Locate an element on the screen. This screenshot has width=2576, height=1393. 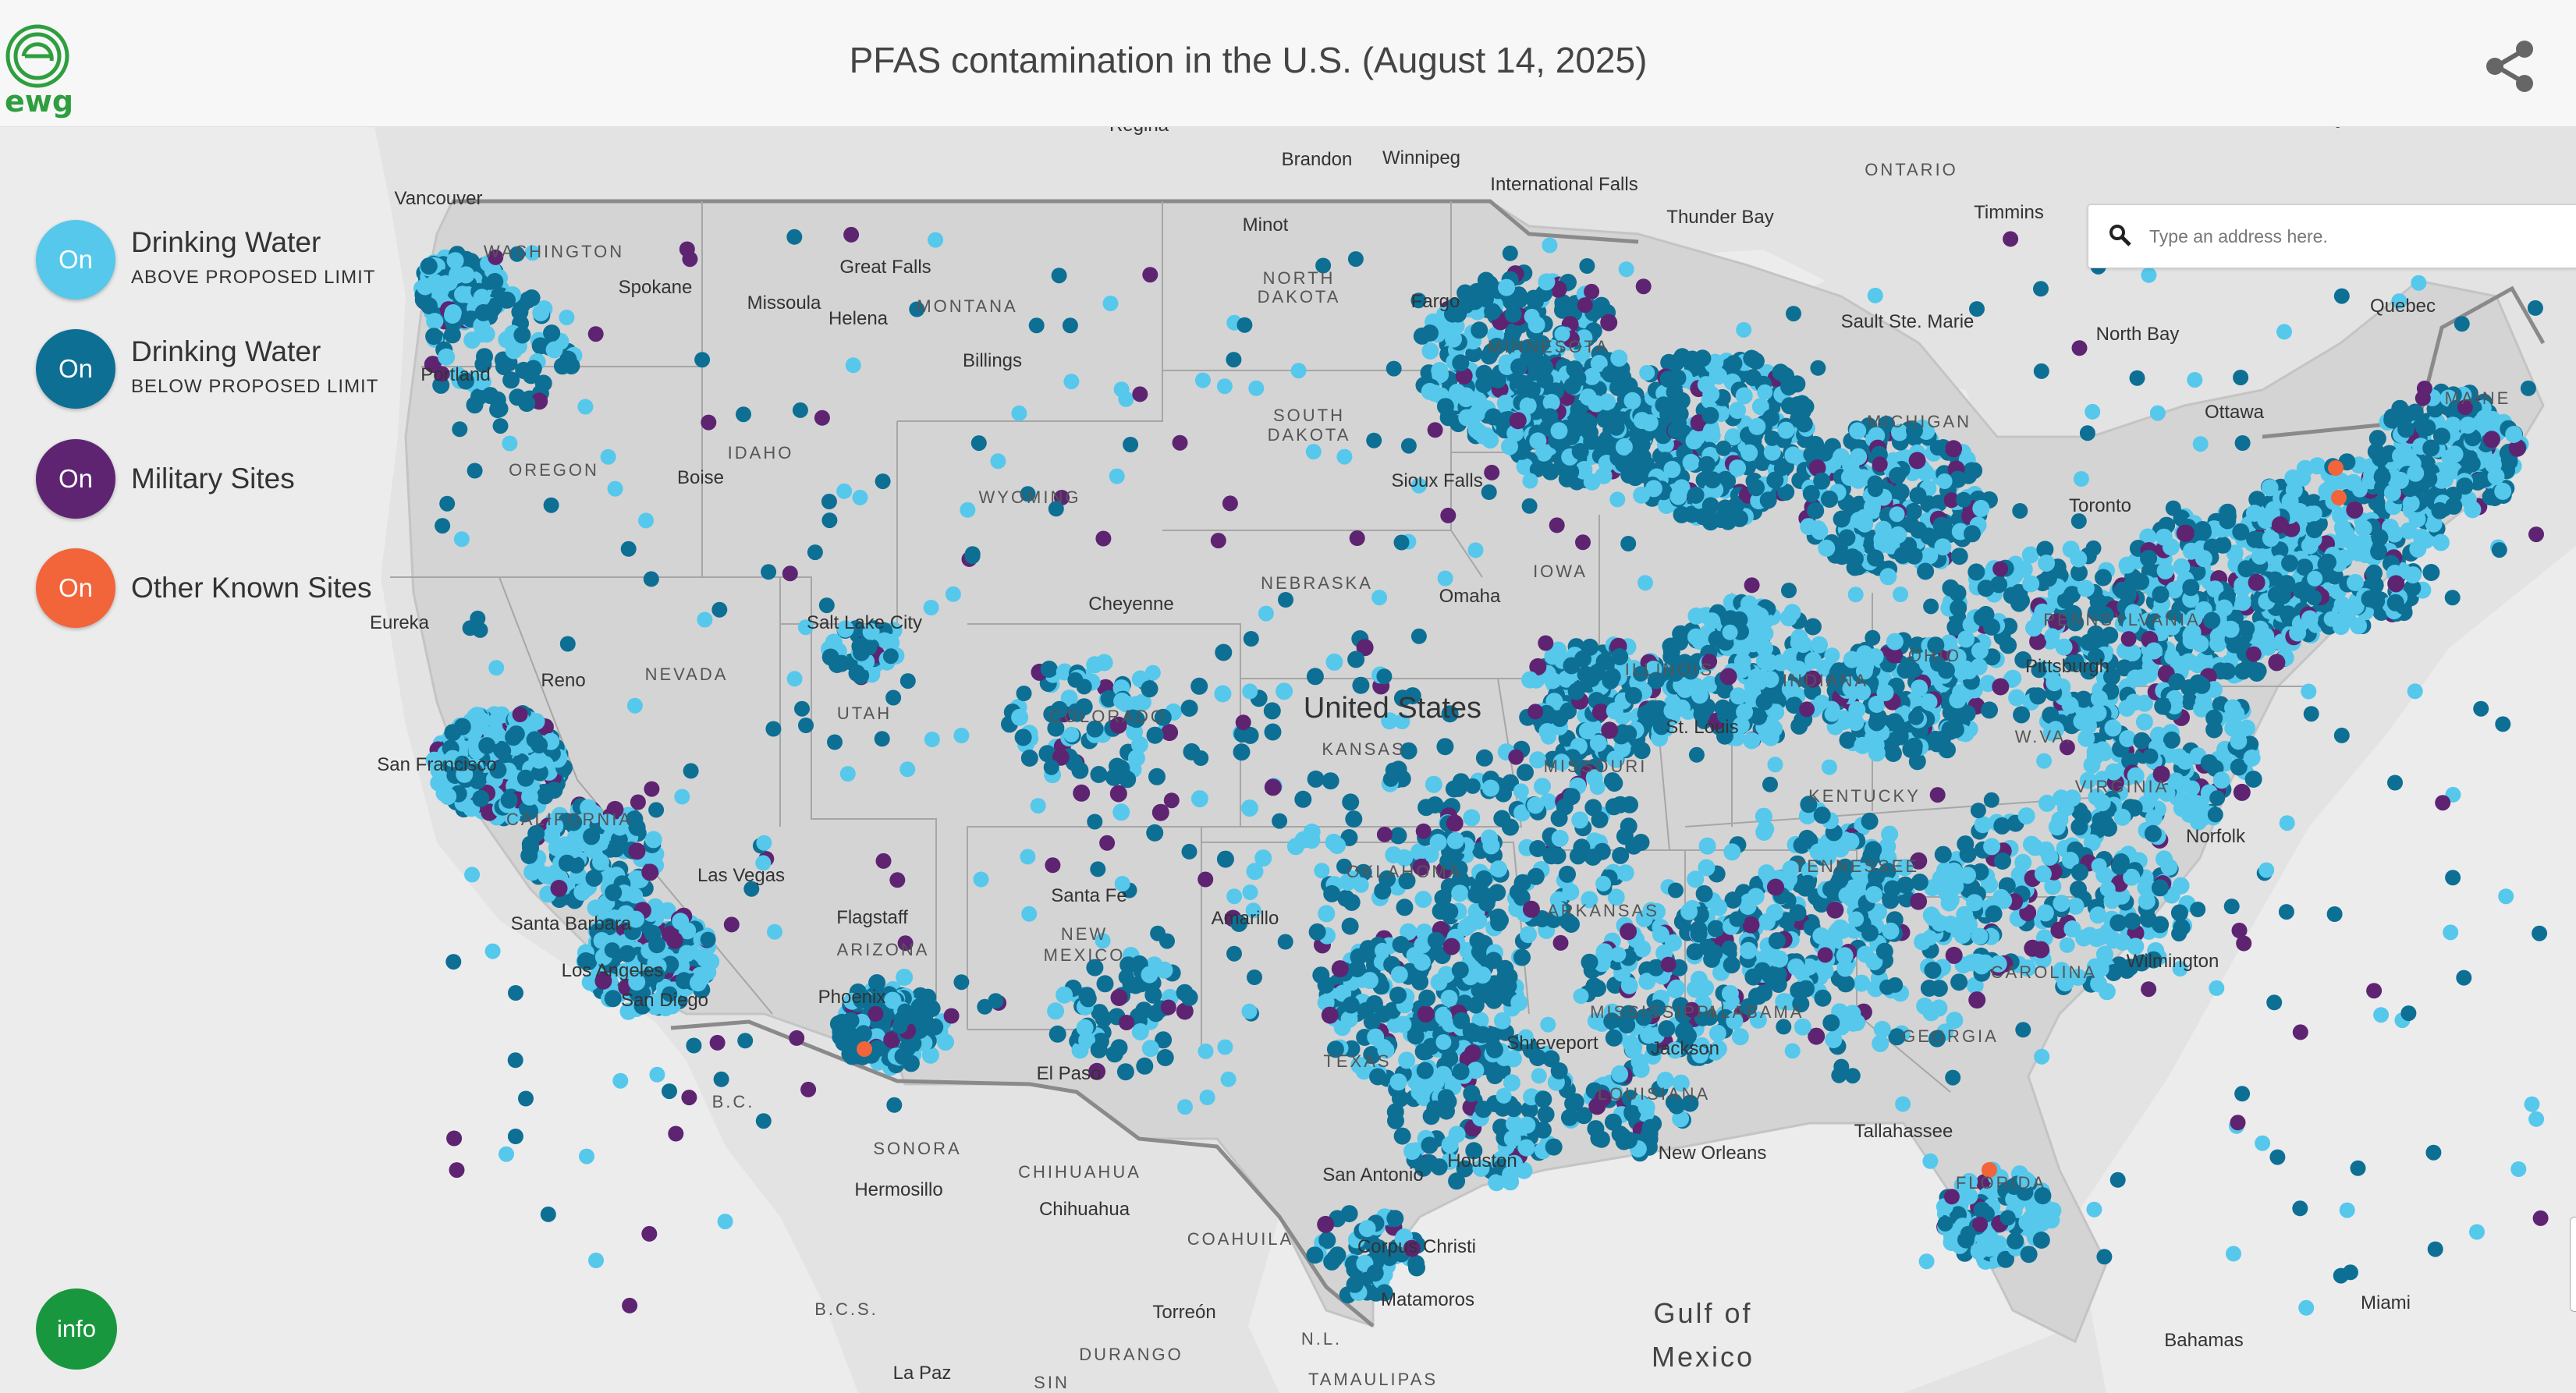
share-icon is located at coordinates (2510, 66).